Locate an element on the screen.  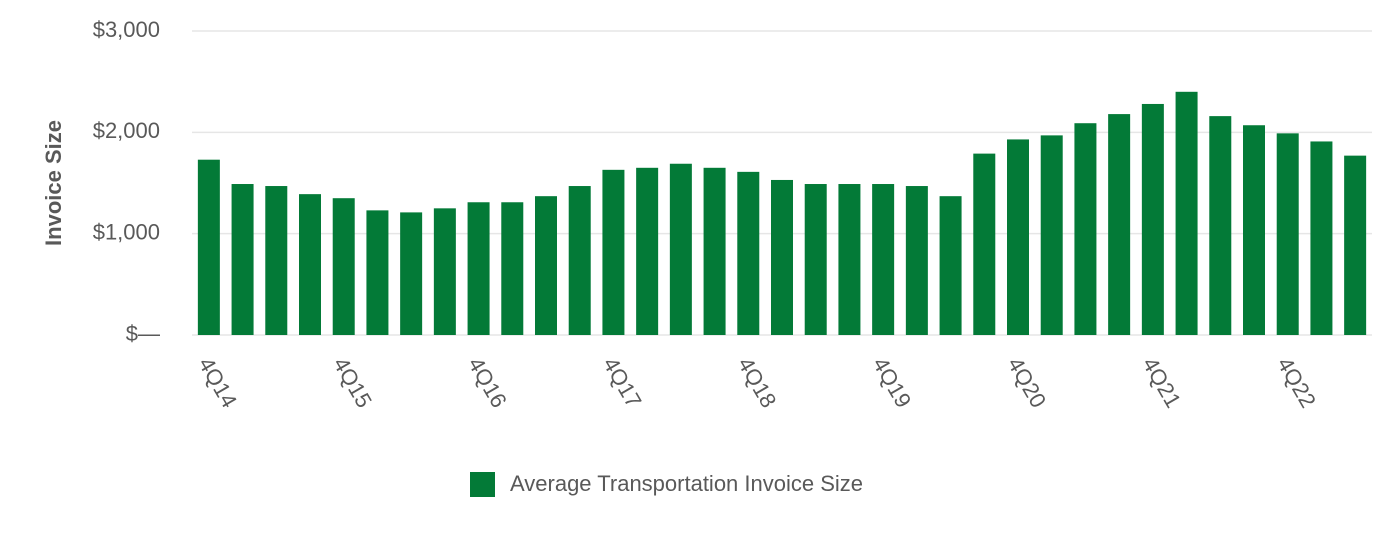
x-tick-label: 4Q17 is located at coordinates (622, 382).